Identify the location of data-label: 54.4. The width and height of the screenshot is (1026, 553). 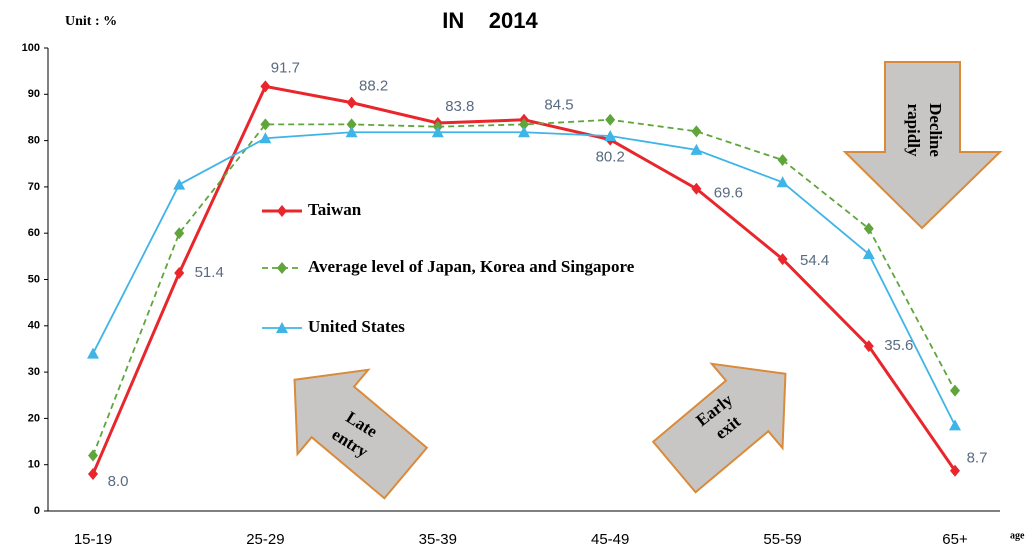
(814, 260).